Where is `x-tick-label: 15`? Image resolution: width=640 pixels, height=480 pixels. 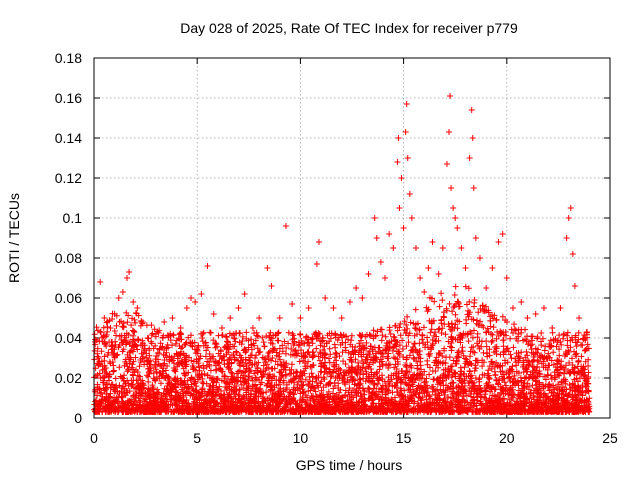
x-tick-label: 15 is located at coordinates (404, 438).